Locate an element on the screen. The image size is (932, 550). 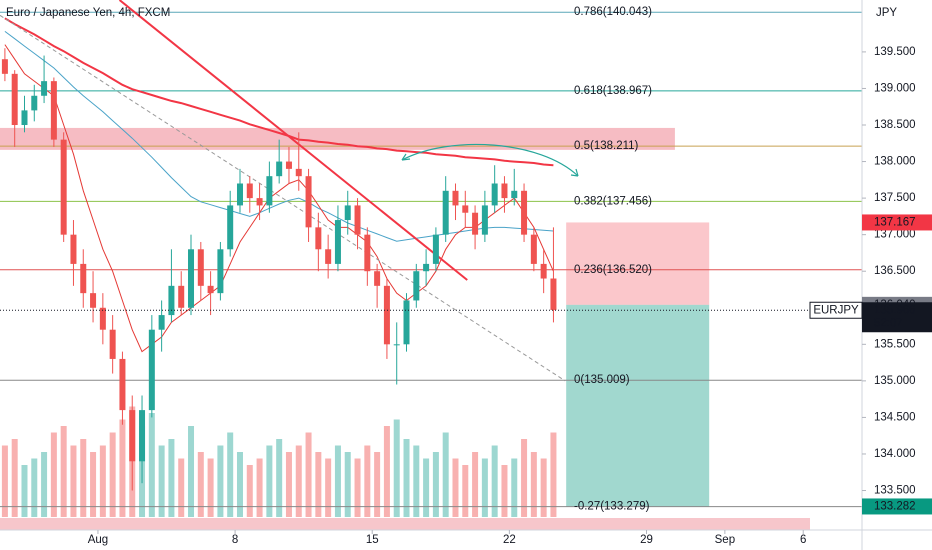
arrow-head is located at coordinates (574, 172).